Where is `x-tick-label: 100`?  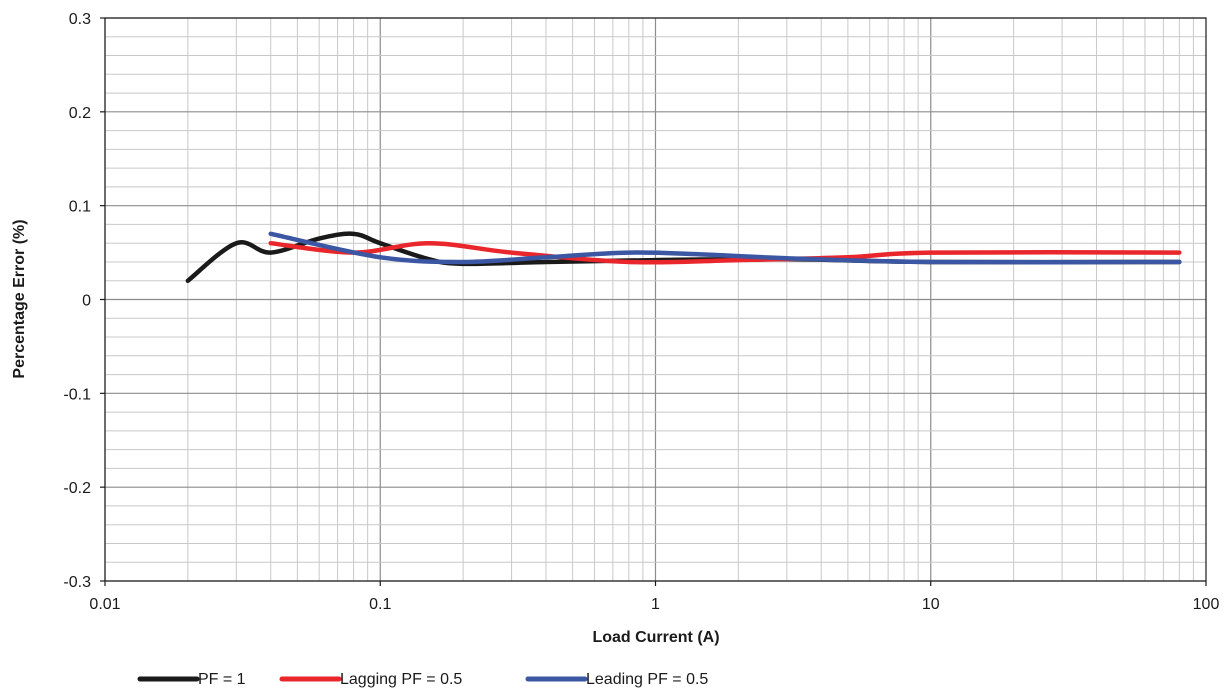
x-tick-label: 100 is located at coordinates (1206, 604).